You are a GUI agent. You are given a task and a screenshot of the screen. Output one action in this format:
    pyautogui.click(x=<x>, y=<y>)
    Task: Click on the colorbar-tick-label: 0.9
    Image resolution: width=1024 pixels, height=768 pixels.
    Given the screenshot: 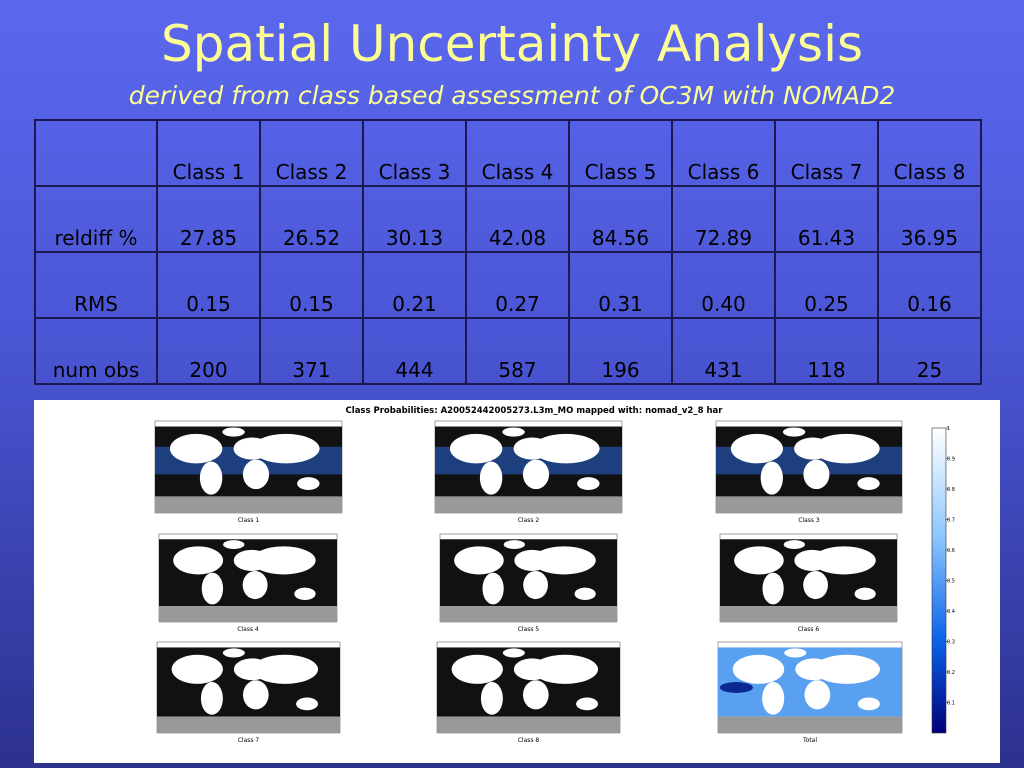 What is the action you would take?
    pyautogui.click(x=951, y=460)
    